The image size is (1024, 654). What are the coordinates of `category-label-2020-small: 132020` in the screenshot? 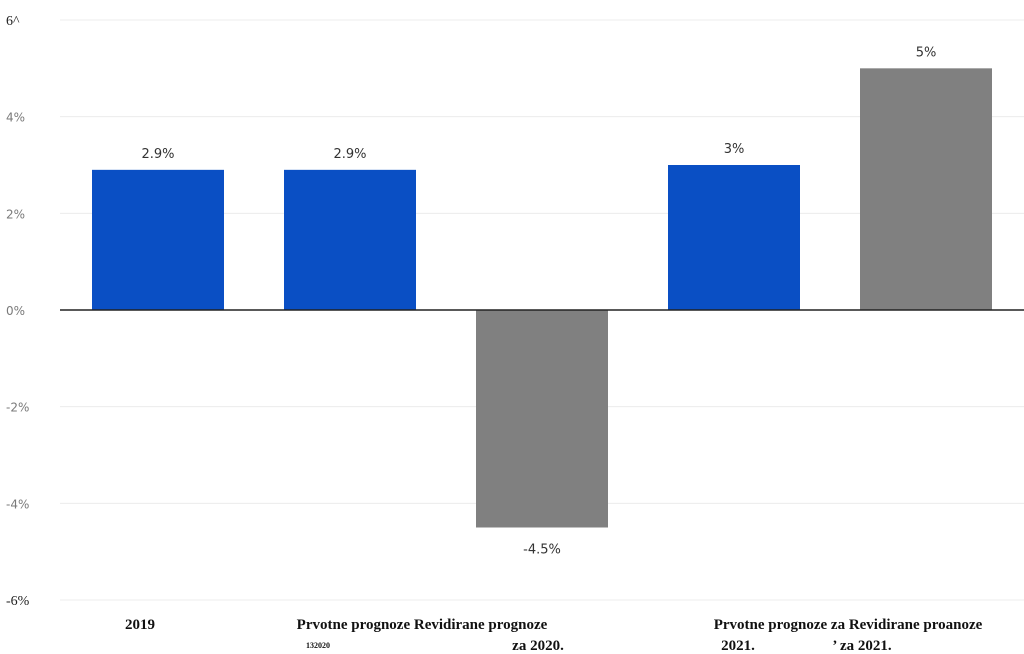 It's located at (318, 645).